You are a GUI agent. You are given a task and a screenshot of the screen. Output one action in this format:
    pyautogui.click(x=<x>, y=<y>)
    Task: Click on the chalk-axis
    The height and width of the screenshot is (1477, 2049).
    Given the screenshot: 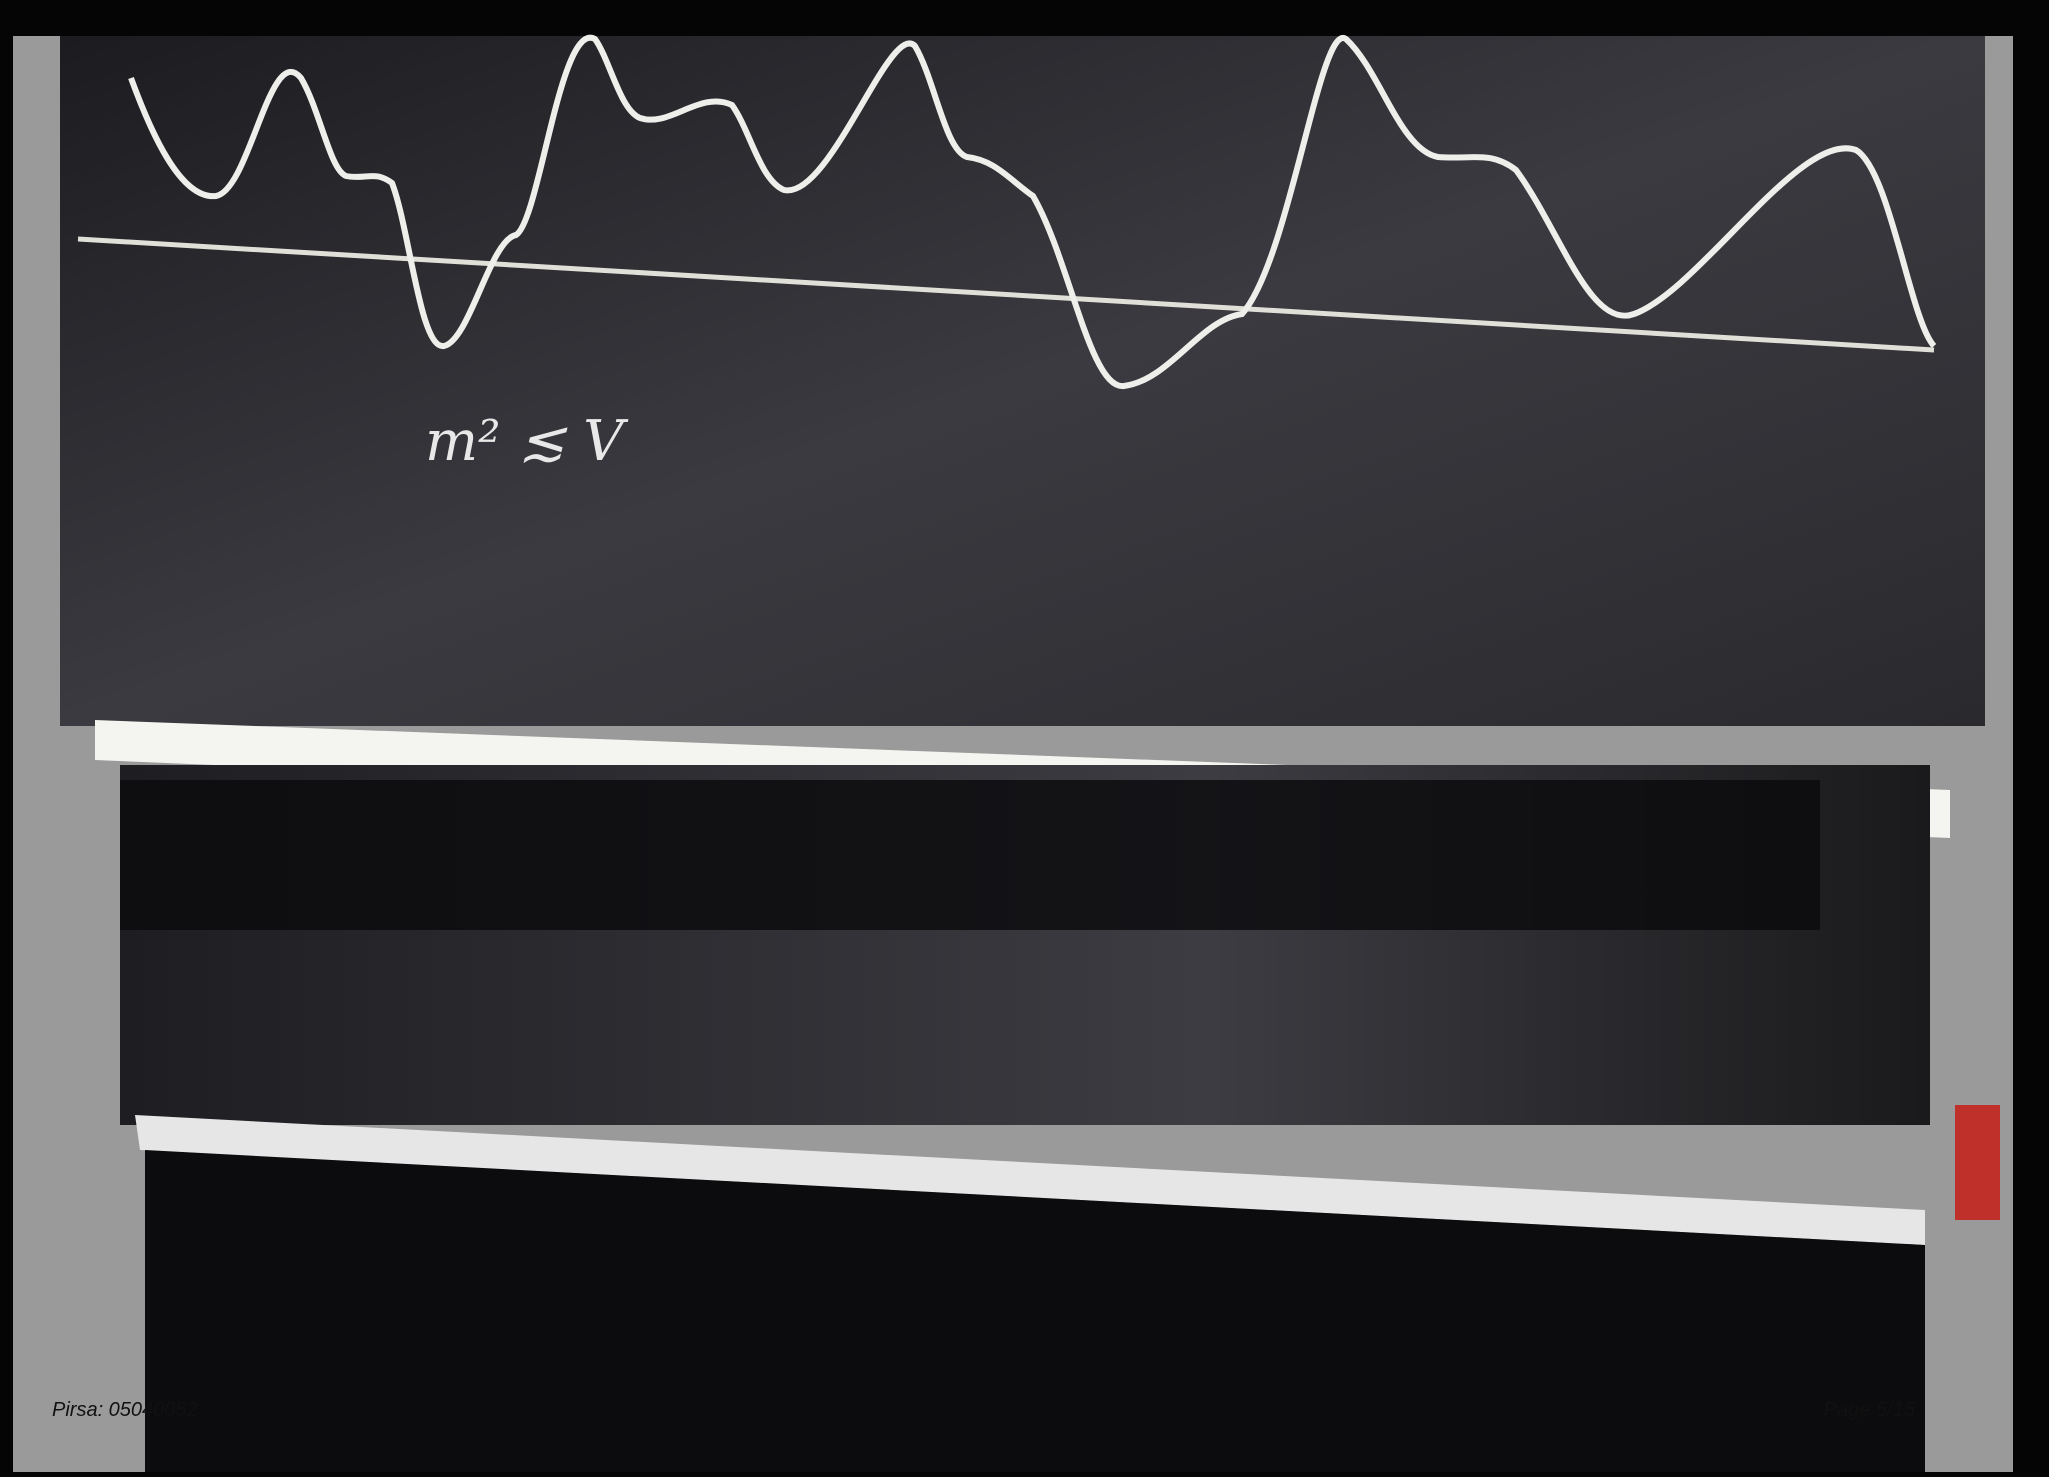 What is the action you would take?
    pyautogui.click(x=1006, y=294)
    